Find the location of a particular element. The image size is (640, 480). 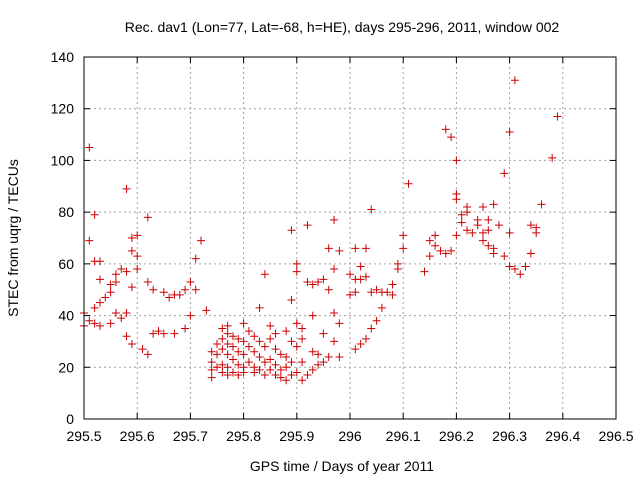

x-tick-label: 296.2 is located at coordinates (456, 436).